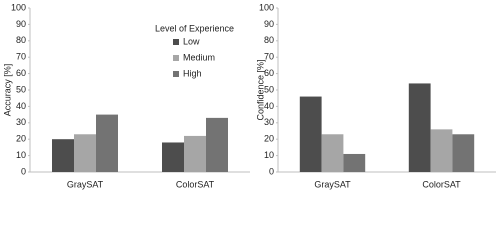 Image resolution: width=500 pixels, height=240 pixels. I want to click on y-axis-label: Accuracy [%], so click(7, 90).